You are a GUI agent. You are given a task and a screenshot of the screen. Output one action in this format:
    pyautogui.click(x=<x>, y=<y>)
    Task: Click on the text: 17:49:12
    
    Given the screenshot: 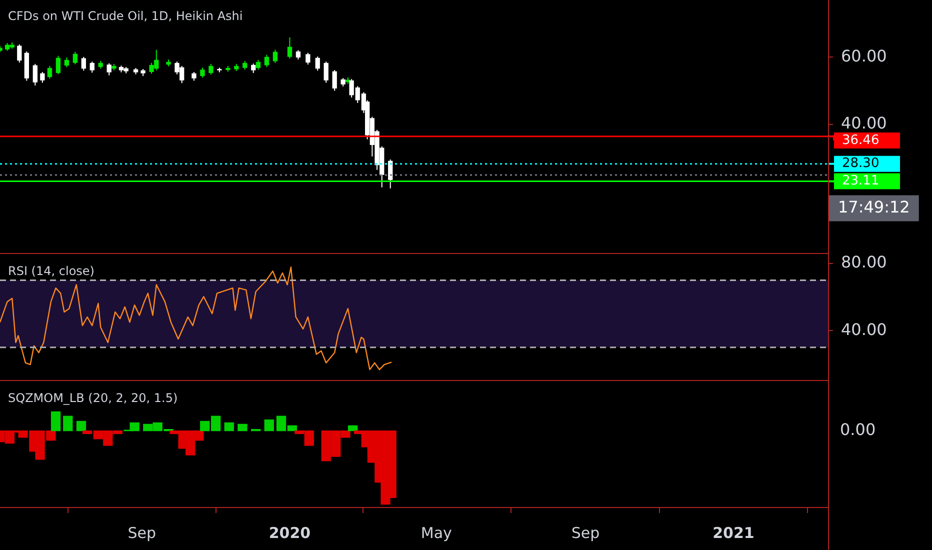 What is the action you would take?
    pyautogui.click(x=874, y=206)
    